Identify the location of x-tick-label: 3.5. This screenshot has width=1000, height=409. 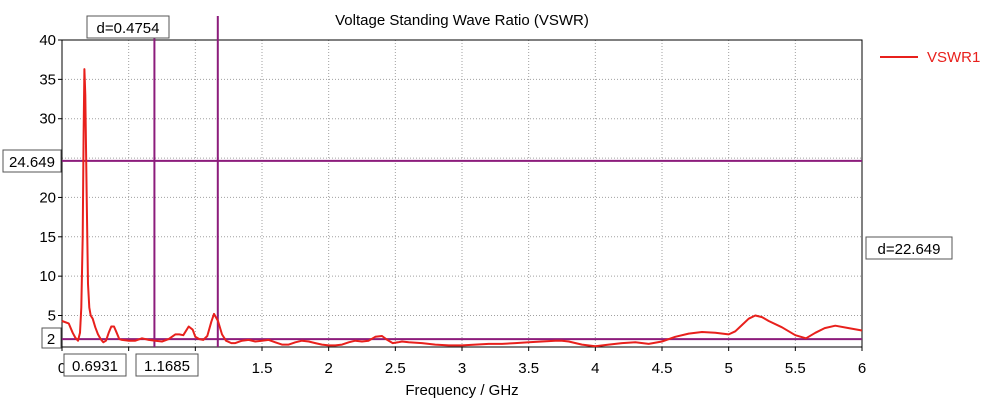
(528, 368).